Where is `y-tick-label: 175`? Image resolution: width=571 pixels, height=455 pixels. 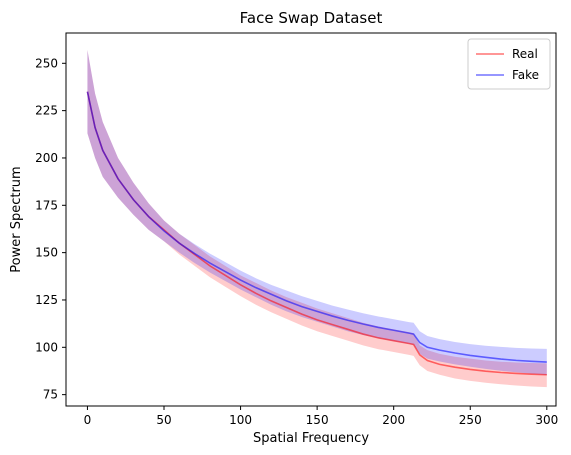
y-tick-label: 175 is located at coordinates (46, 205).